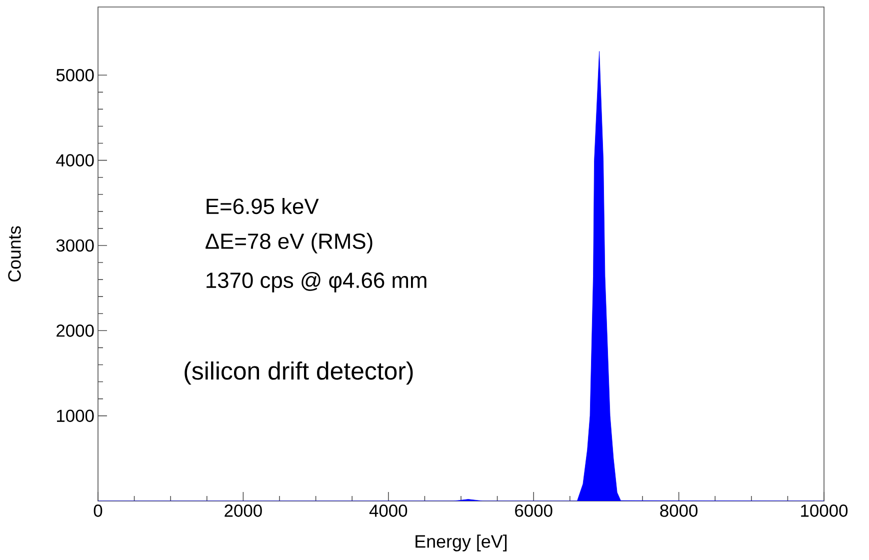  What do you see at coordinates (679, 510) in the screenshot?
I see `x-tick-label: 8000` at bounding box center [679, 510].